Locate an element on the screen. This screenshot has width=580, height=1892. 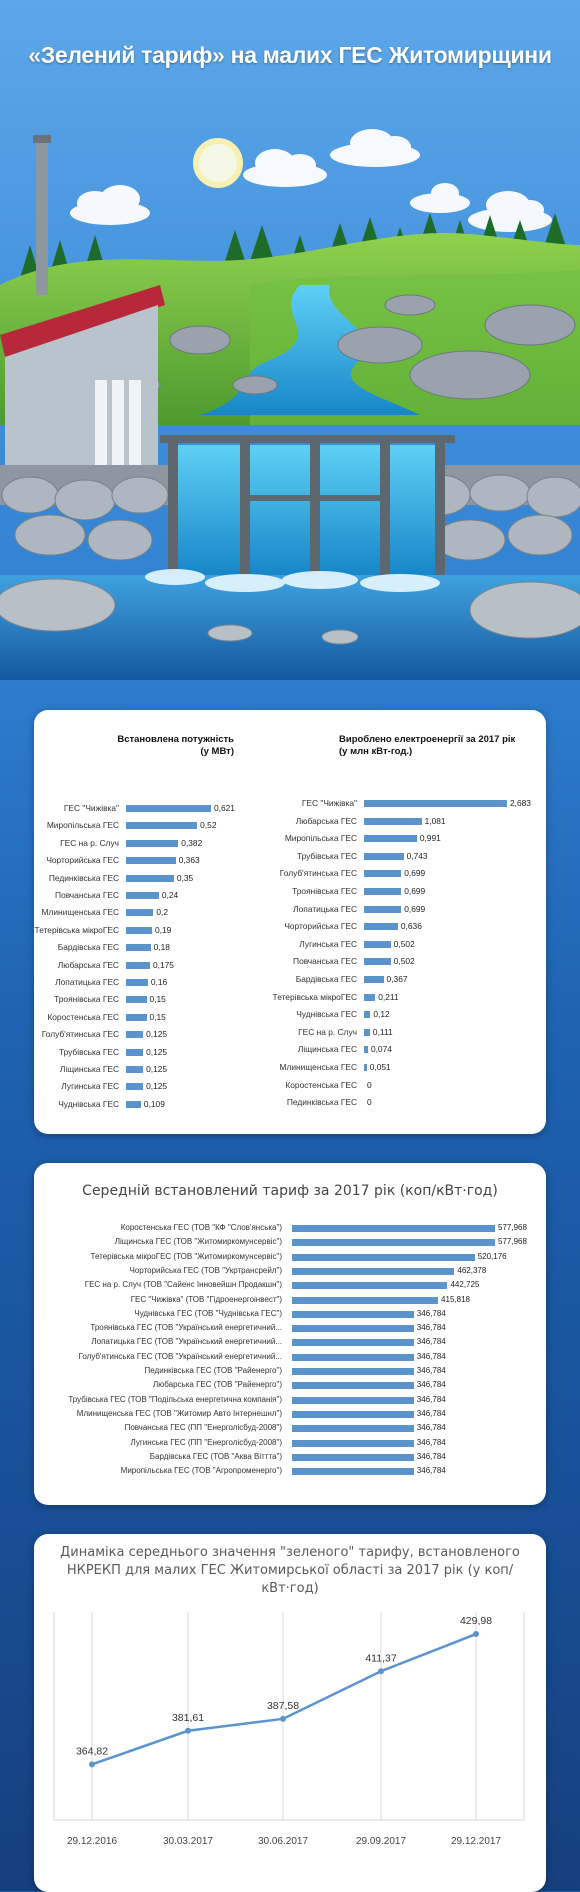
chimney is located at coordinates (42, 215).